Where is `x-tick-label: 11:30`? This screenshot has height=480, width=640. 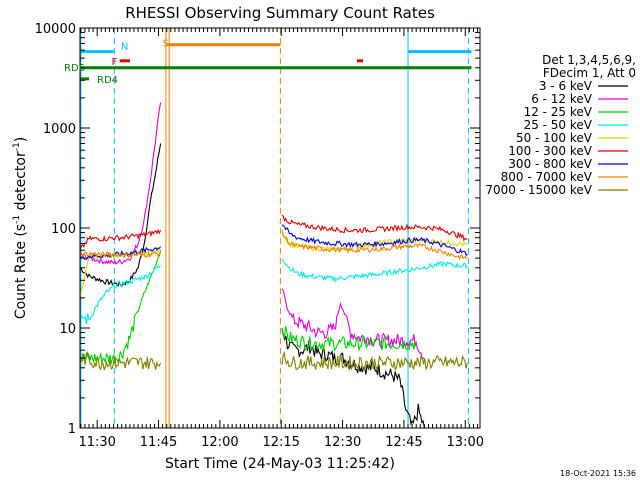
x-tick-label: 11:30 is located at coordinates (96, 442).